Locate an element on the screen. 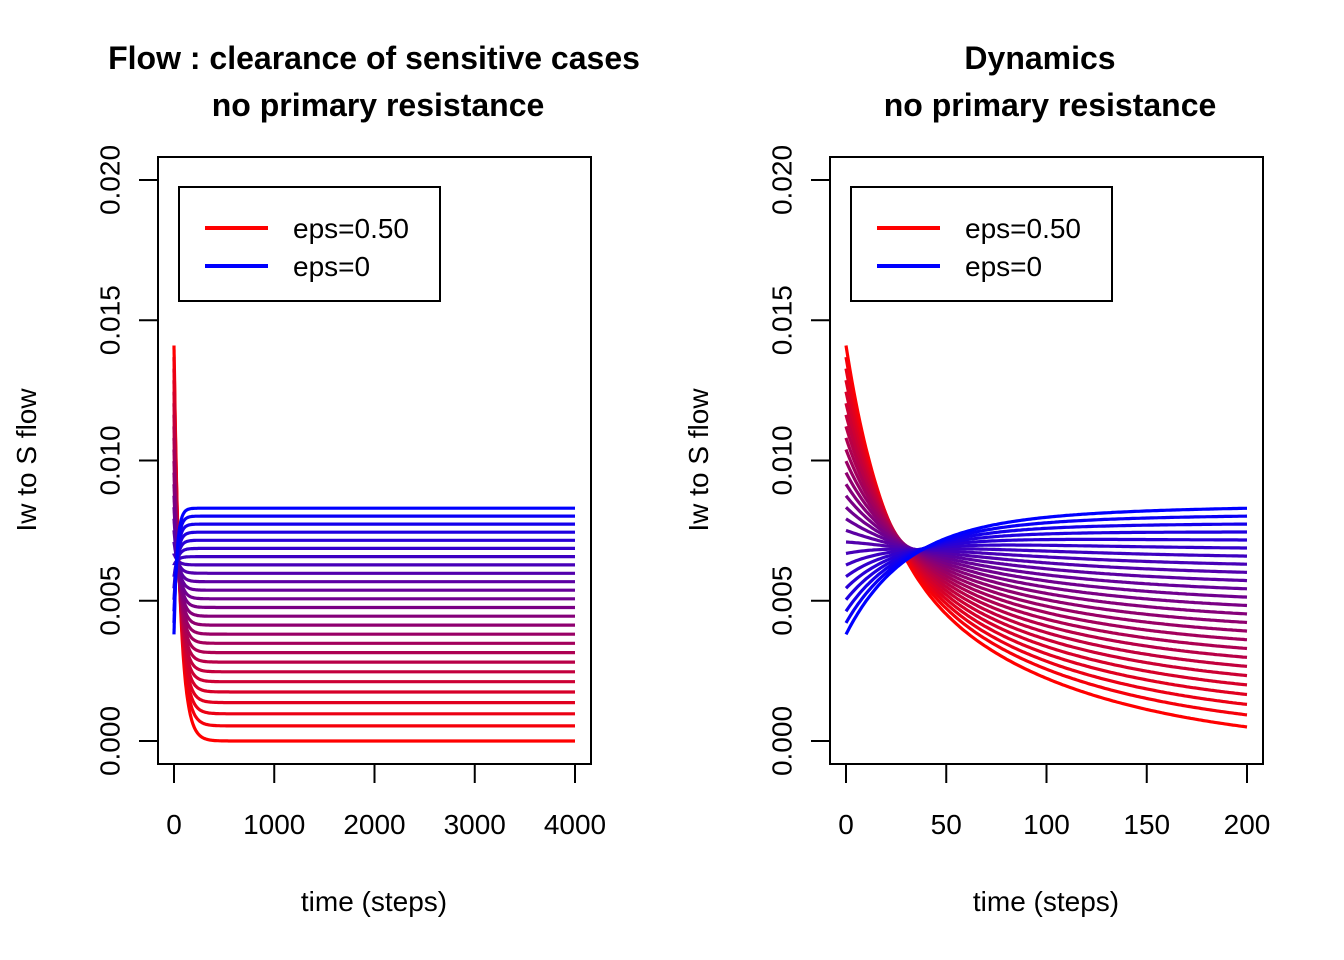  left-x-axis-label: time (steps) is located at coordinates (374, 901).